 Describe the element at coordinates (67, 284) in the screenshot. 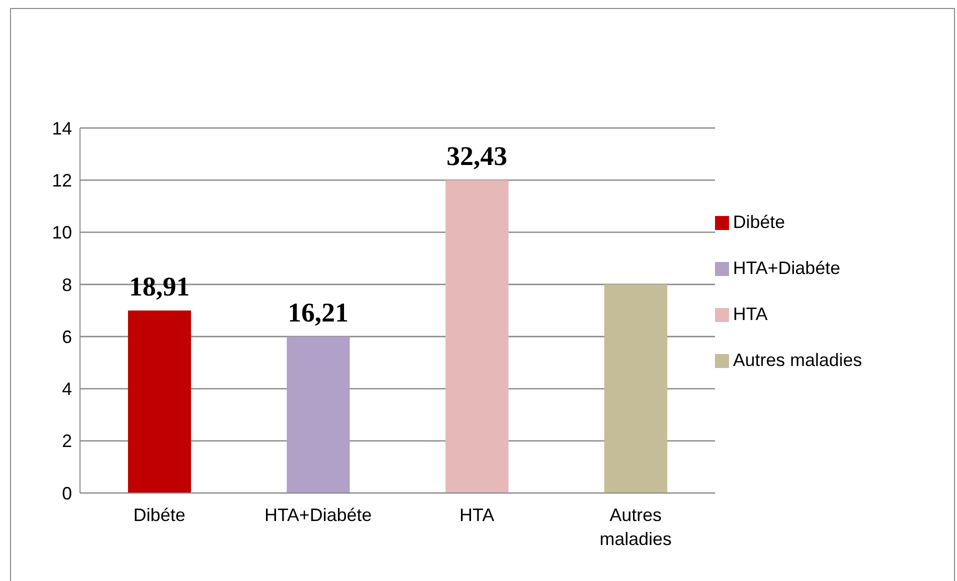

I see `y-tick-label: 8` at that location.